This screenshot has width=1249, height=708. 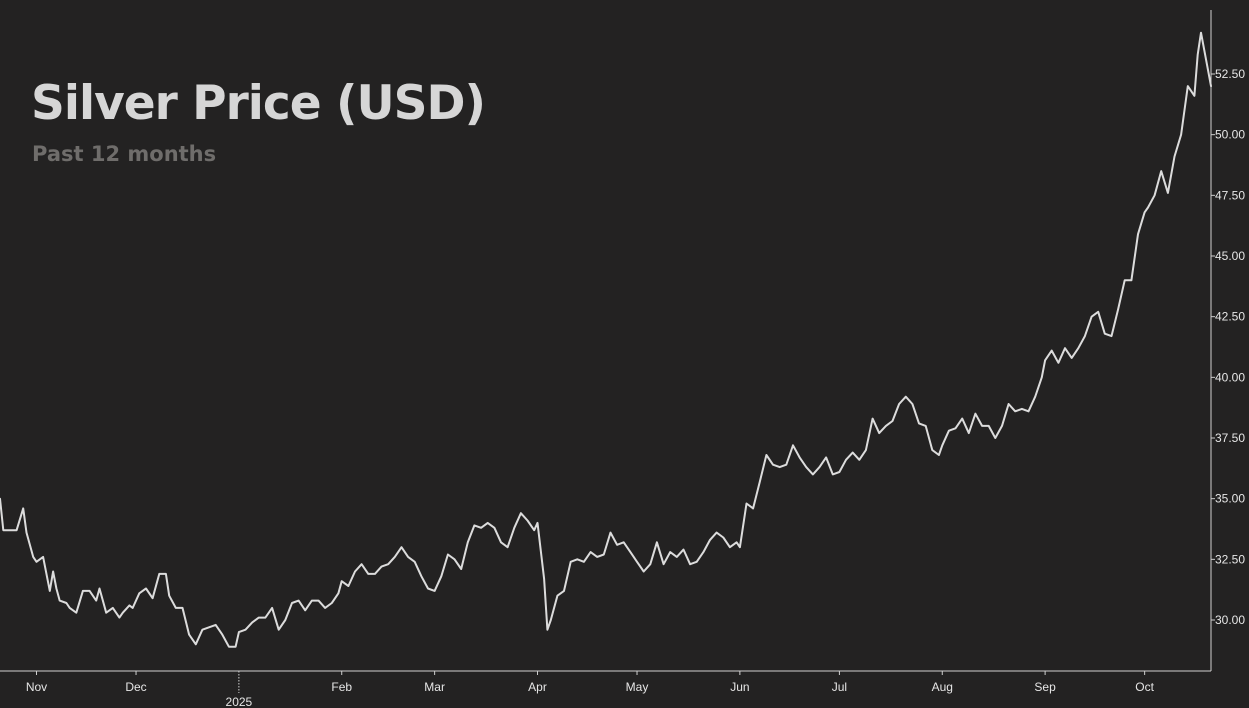 What do you see at coordinates (1230, 559) in the screenshot?
I see `y-tick-label: 32.50` at bounding box center [1230, 559].